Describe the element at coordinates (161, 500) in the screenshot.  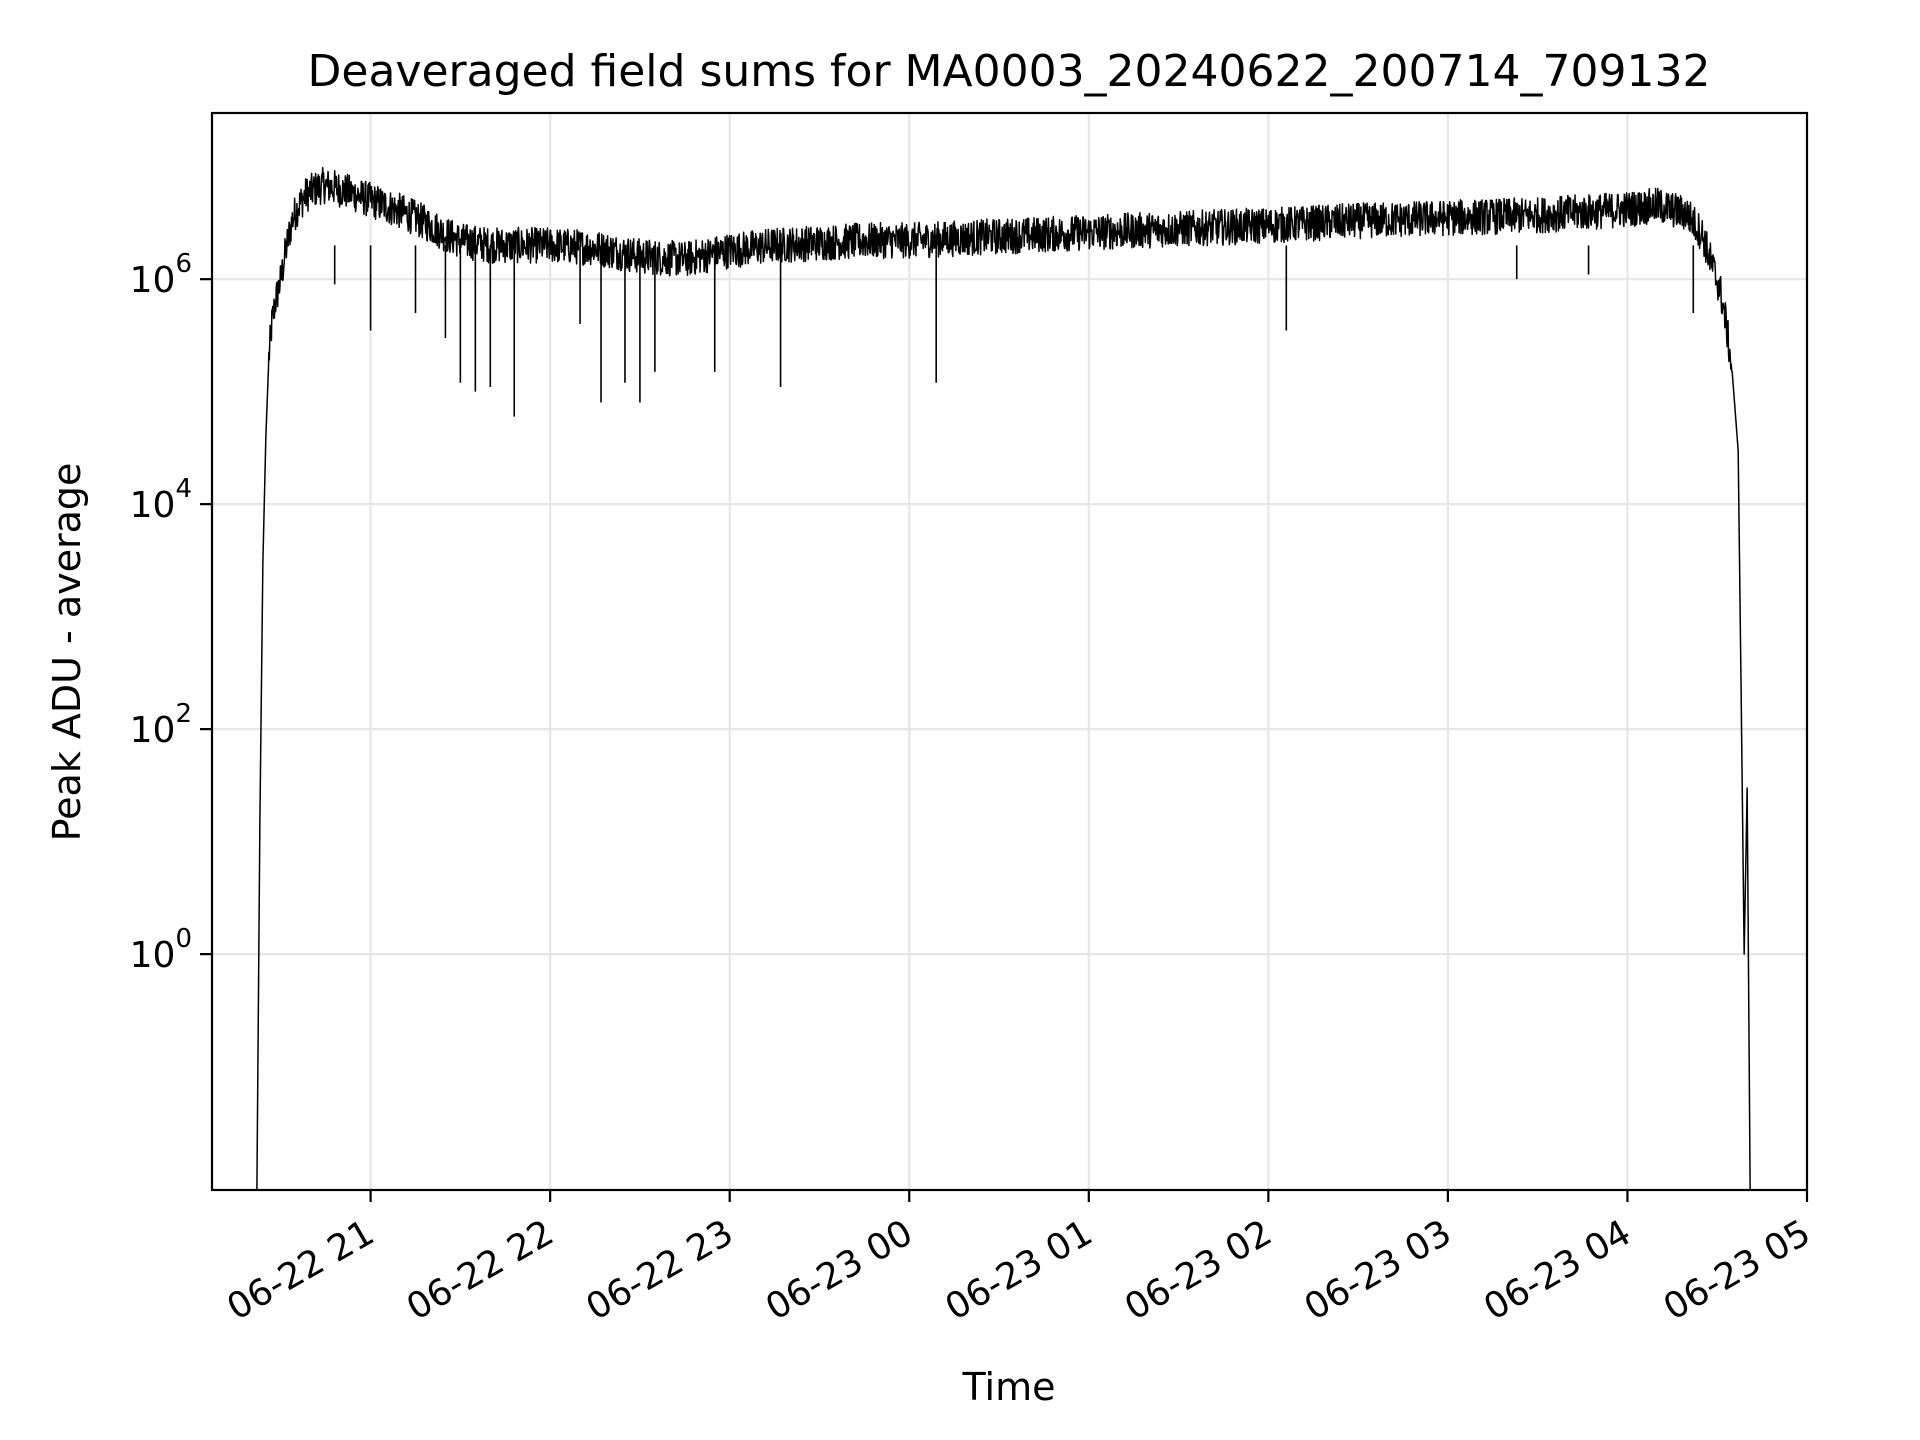
I see `y-tick-label: 10⁴` at that location.